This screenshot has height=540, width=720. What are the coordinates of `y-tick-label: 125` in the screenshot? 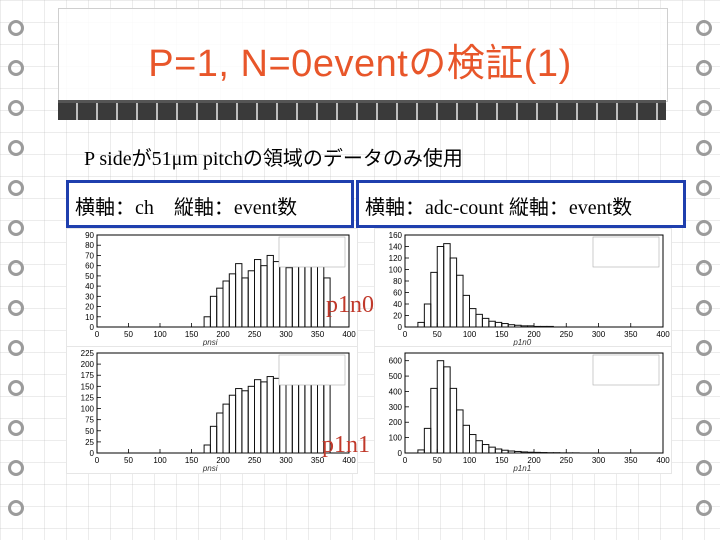 It's located at (88, 397).